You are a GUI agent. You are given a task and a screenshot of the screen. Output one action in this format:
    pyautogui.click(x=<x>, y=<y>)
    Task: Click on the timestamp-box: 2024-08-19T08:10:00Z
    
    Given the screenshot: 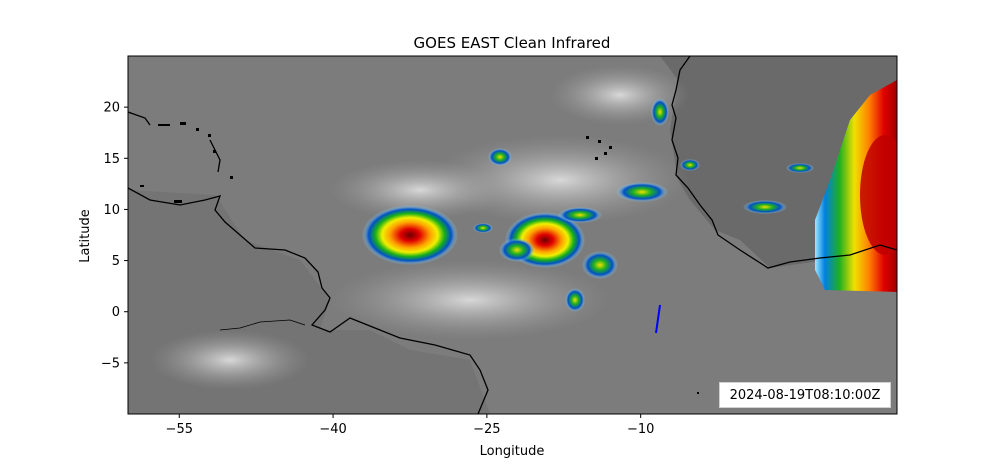 What is the action you would take?
    pyautogui.click(x=805, y=395)
    